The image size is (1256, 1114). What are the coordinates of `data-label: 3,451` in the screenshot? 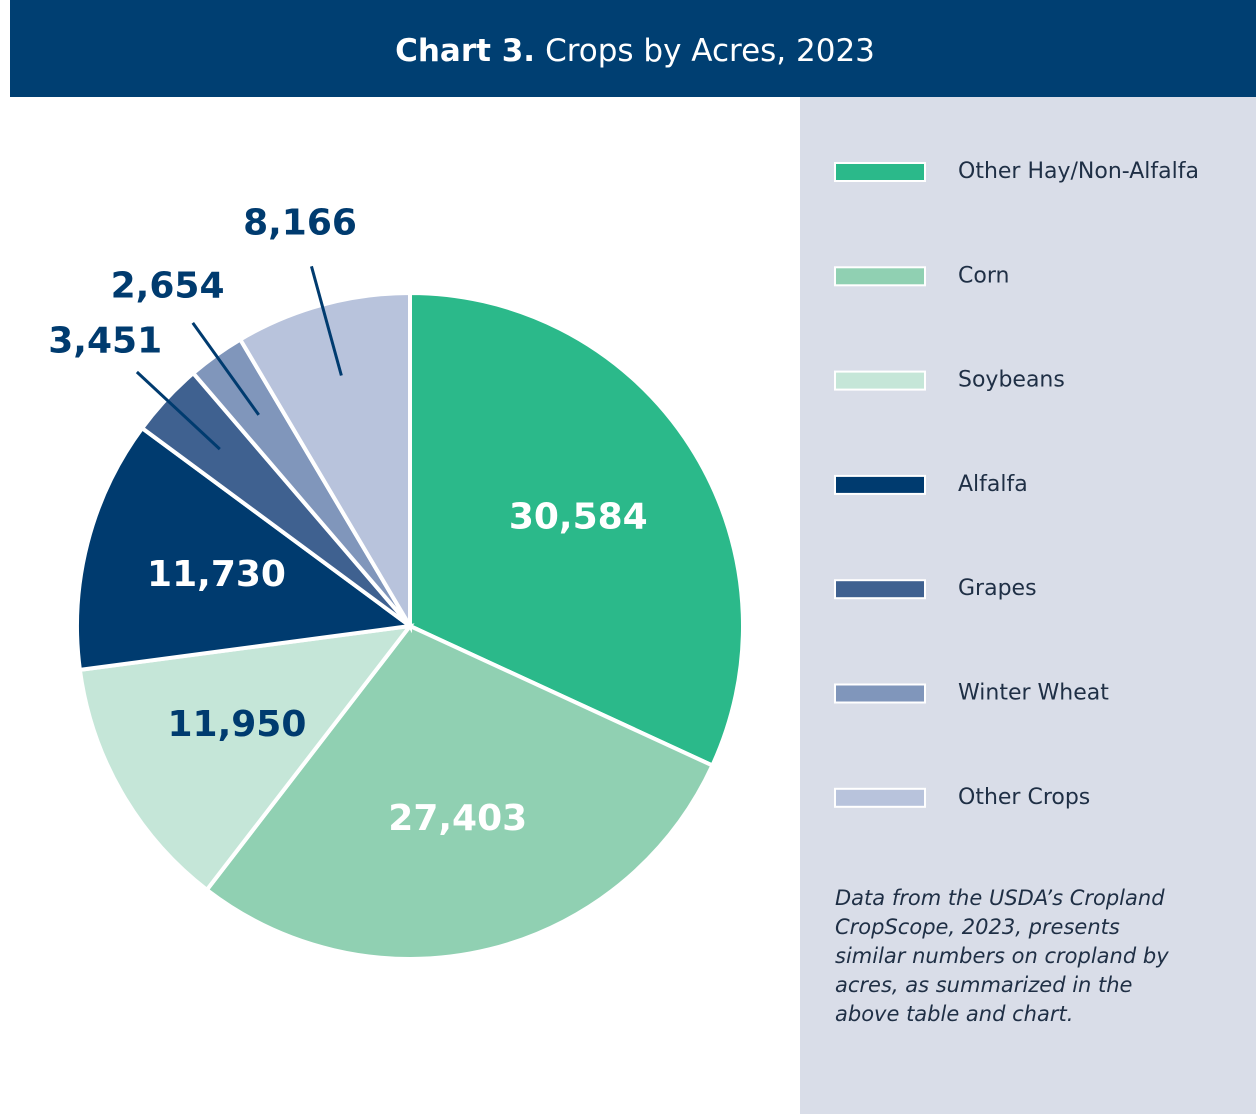 It's located at (105, 341).